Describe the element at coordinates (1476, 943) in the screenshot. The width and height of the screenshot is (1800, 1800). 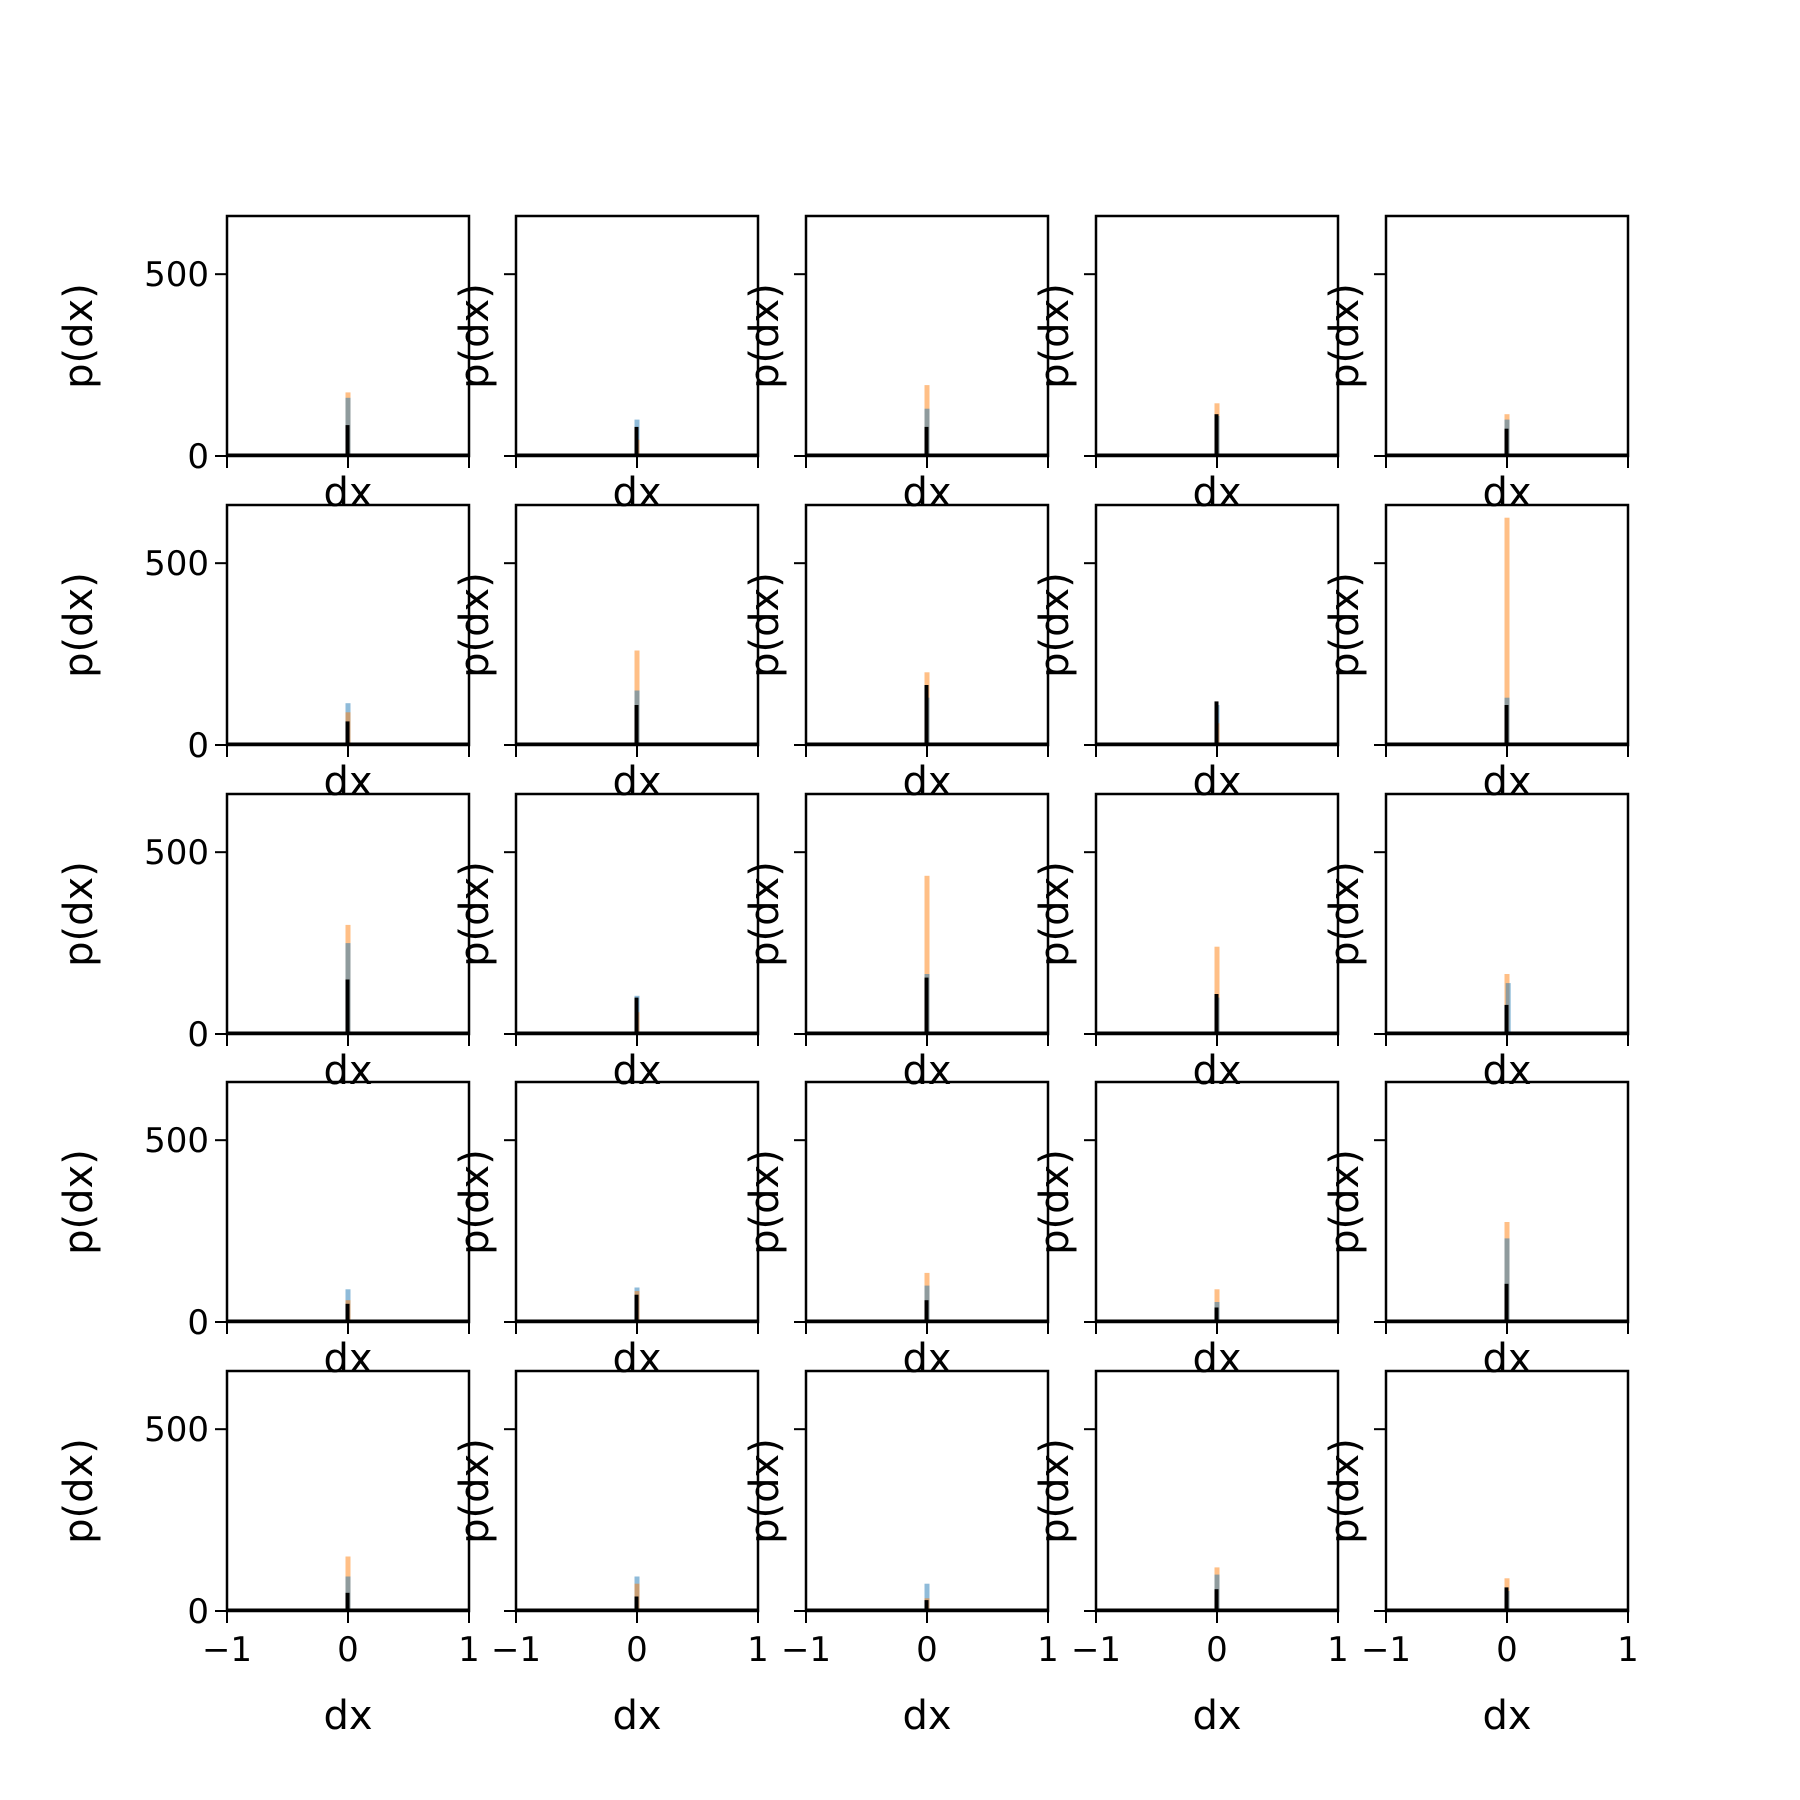
I see `subplot-r3-c5: dx p(dx)` at that location.